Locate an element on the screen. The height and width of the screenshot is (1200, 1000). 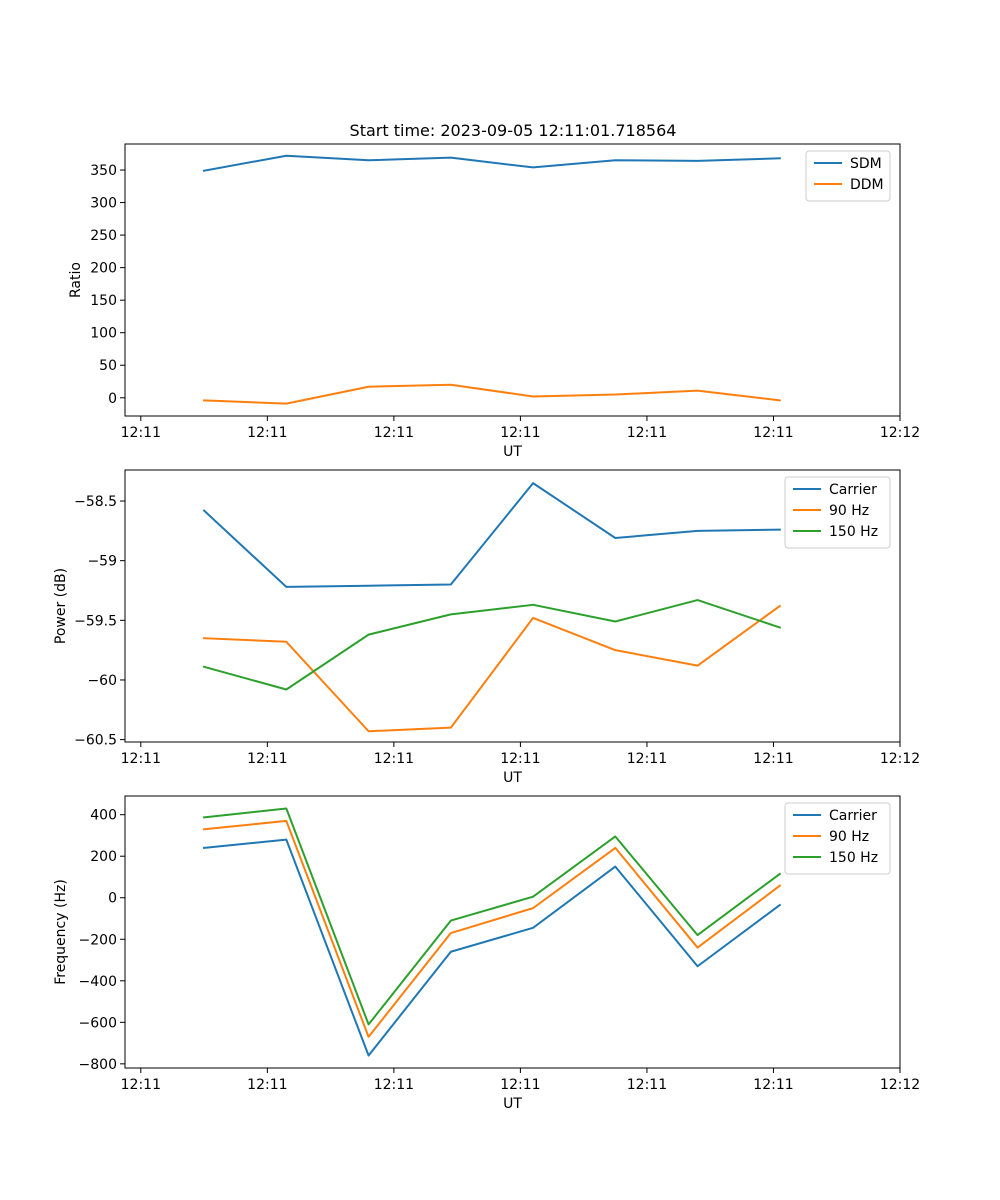
y-tick-label: −60 is located at coordinates (102, 681).